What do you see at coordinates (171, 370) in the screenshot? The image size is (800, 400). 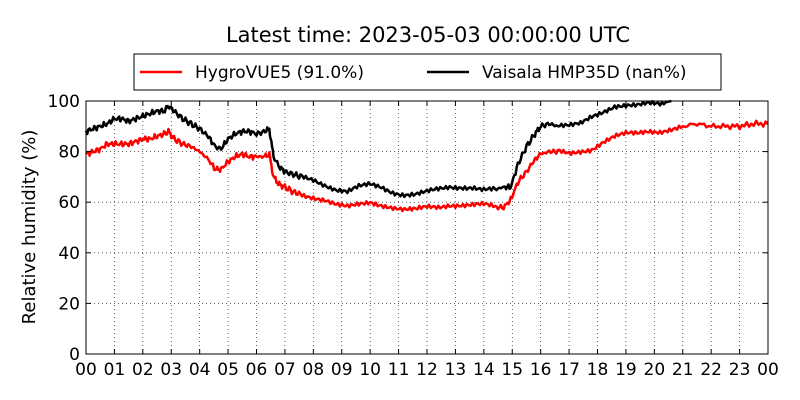 I see `x-tick-label: 03` at bounding box center [171, 370].